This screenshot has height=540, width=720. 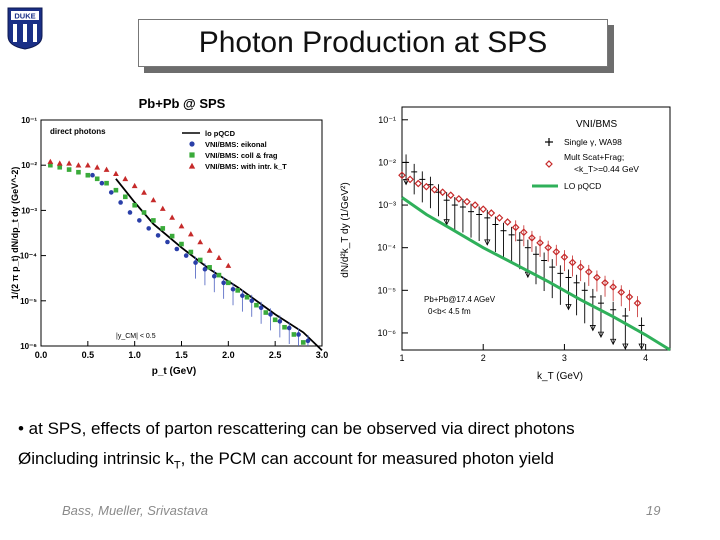 I want to click on right-ytick-label: 10⁻³, so click(x=387, y=205).